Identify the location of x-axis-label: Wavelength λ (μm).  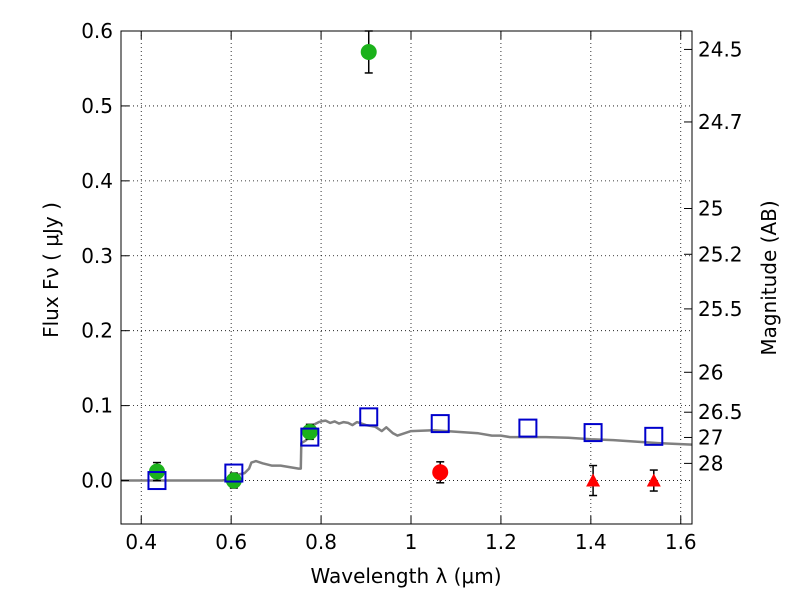
(405, 576).